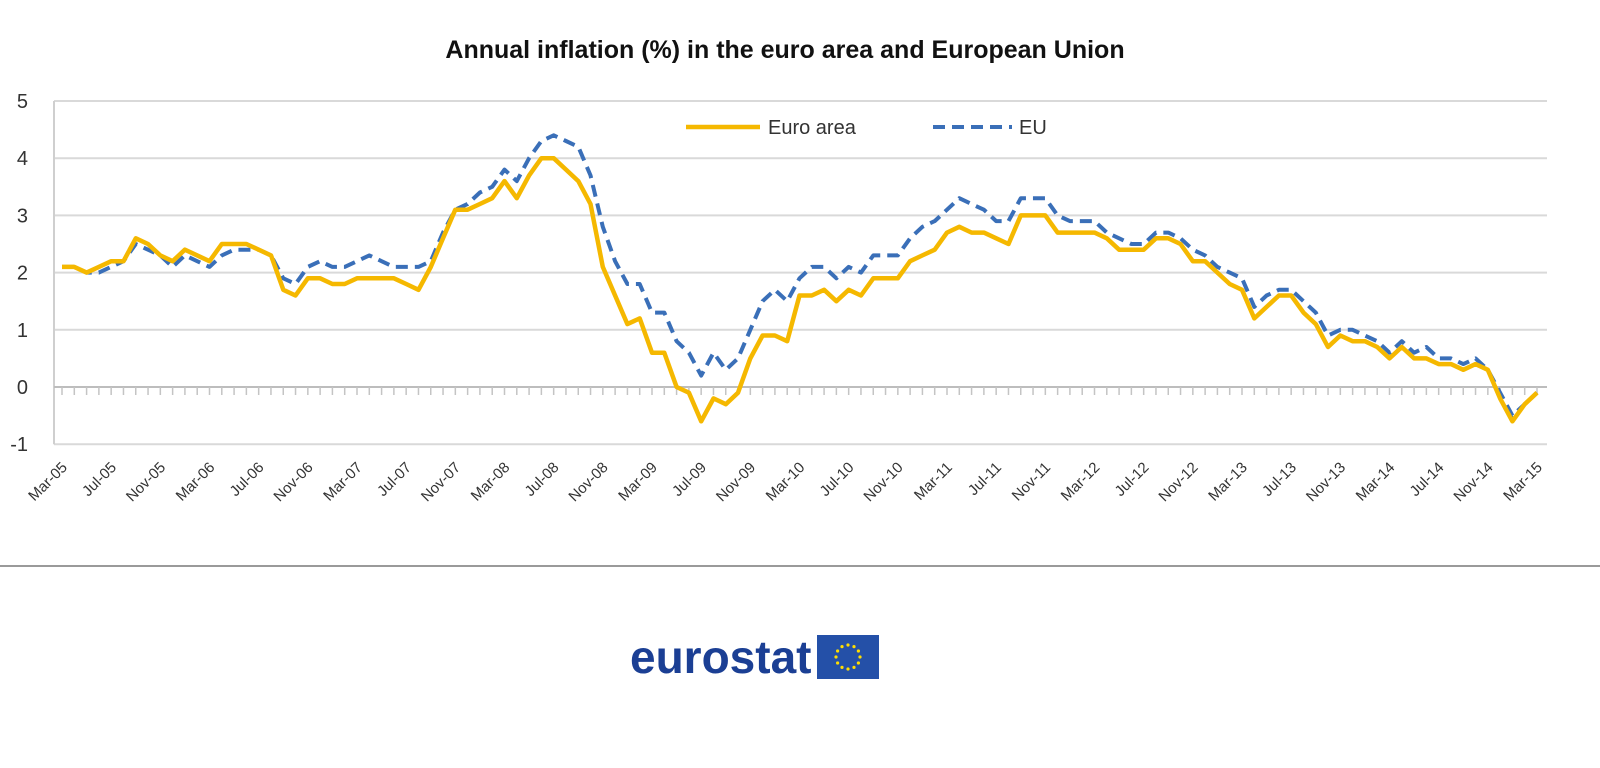 This screenshot has height=768, width=1600. Describe the element at coordinates (394, 479) in the screenshot. I see `x-tick-label: Jul-07` at that location.